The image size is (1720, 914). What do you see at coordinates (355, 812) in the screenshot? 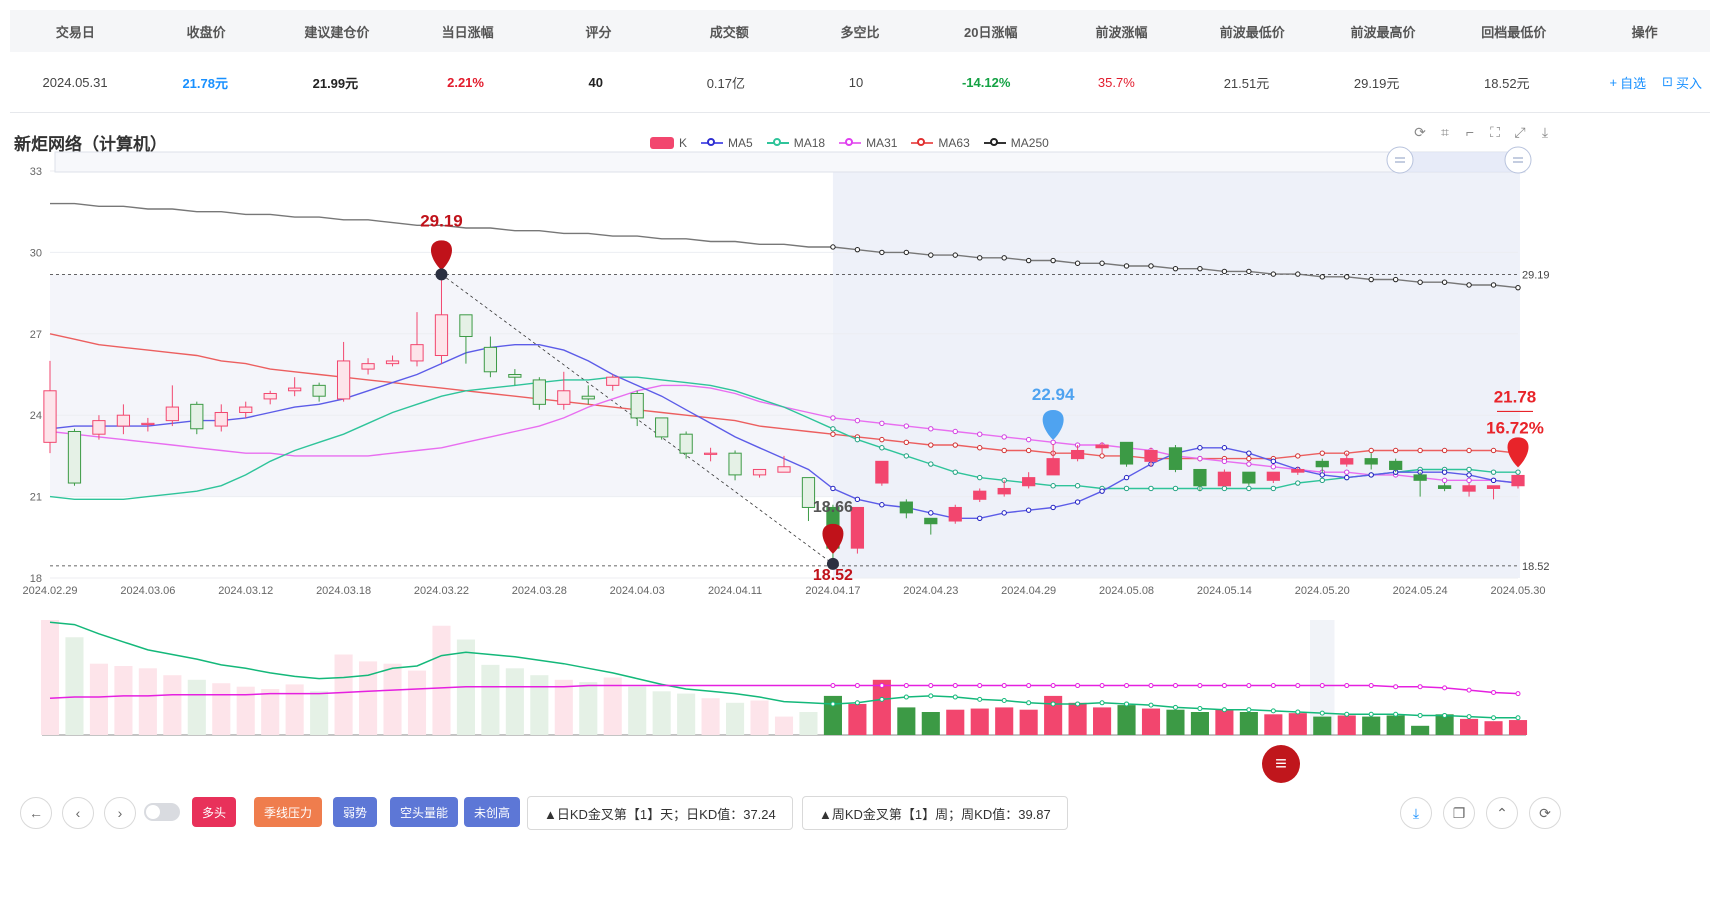
I see `tag-weak: 弱势` at bounding box center [355, 812].